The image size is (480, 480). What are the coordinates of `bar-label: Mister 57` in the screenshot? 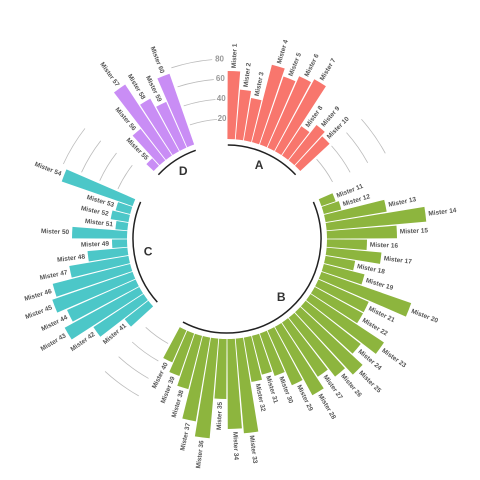 It's located at (109, 74).